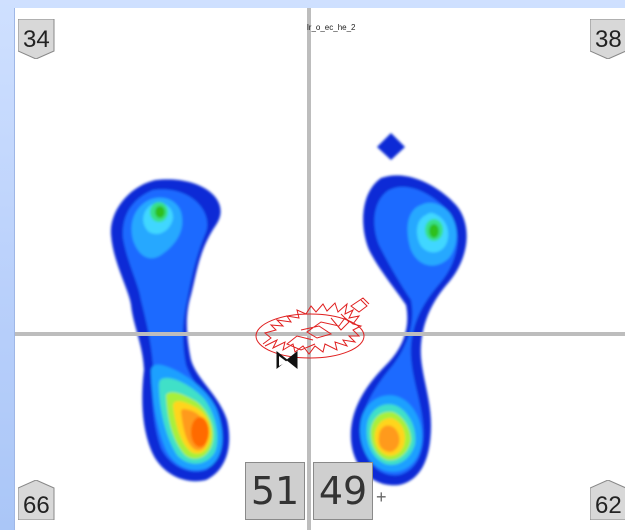 This screenshot has height=530, width=625. Describe the element at coordinates (343, 491) in the screenshot. I see `right-distribution-value: 49` at that location.